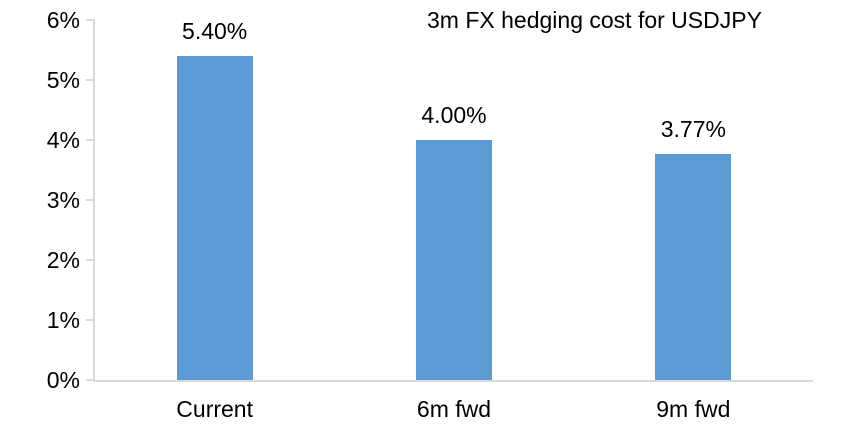  Describe the element at coordinates (693, 409) in the screenshot. I see `x-axis-label-9m-fwd: 9m fwd` at that location.